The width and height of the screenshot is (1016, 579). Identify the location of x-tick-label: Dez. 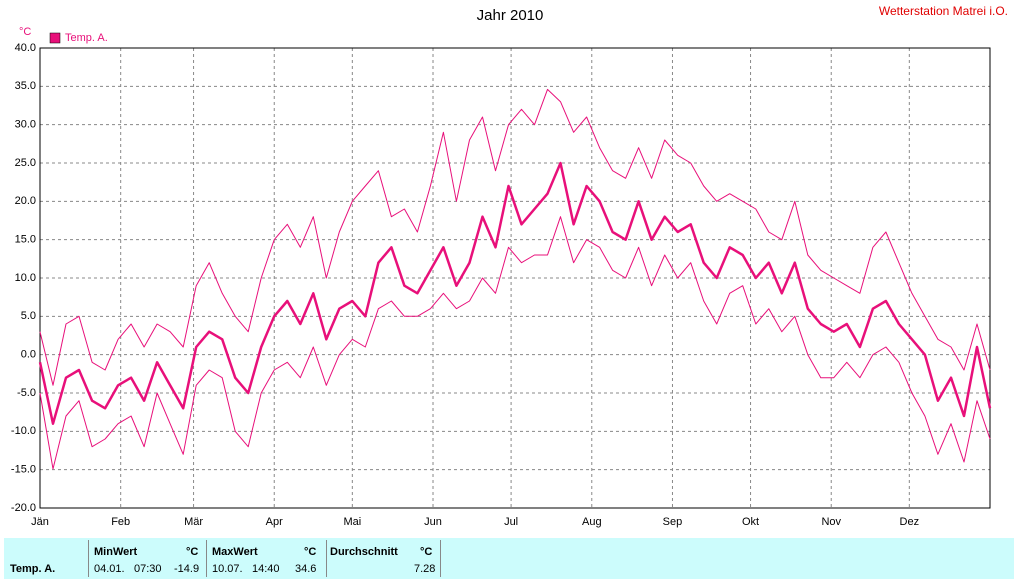
(910, 522).